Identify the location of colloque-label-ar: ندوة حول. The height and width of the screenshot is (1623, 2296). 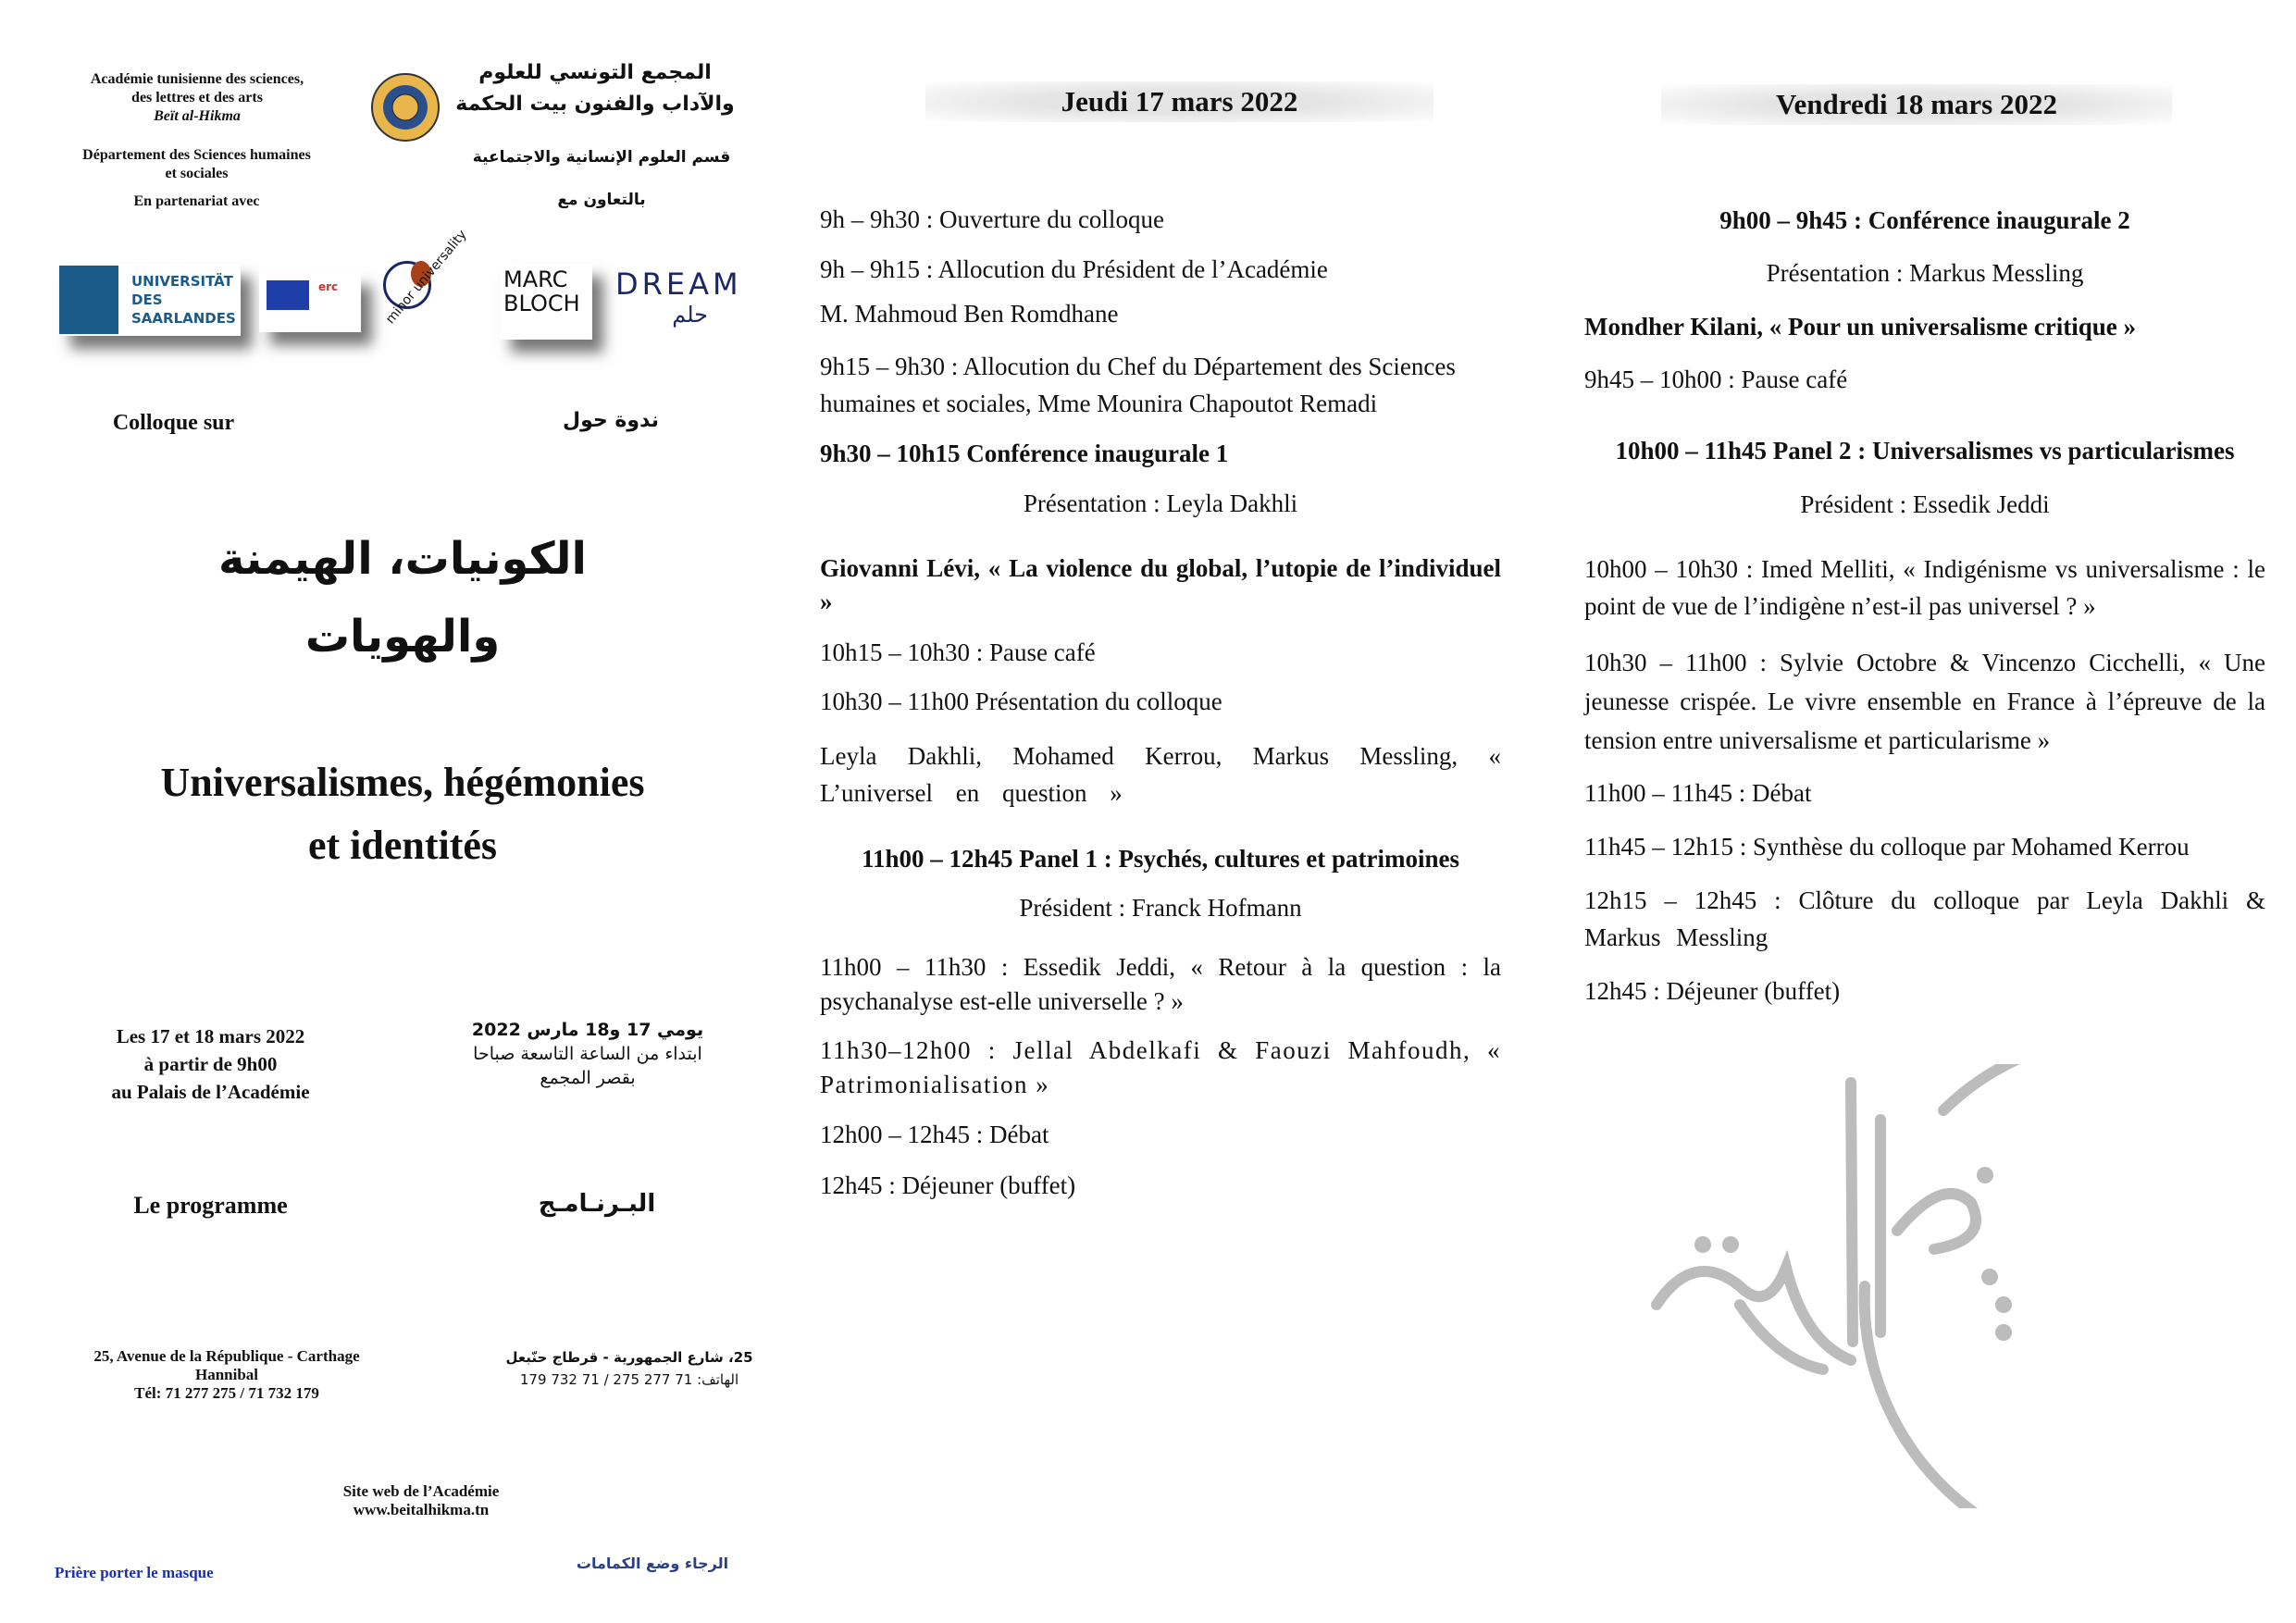
(611, 420).